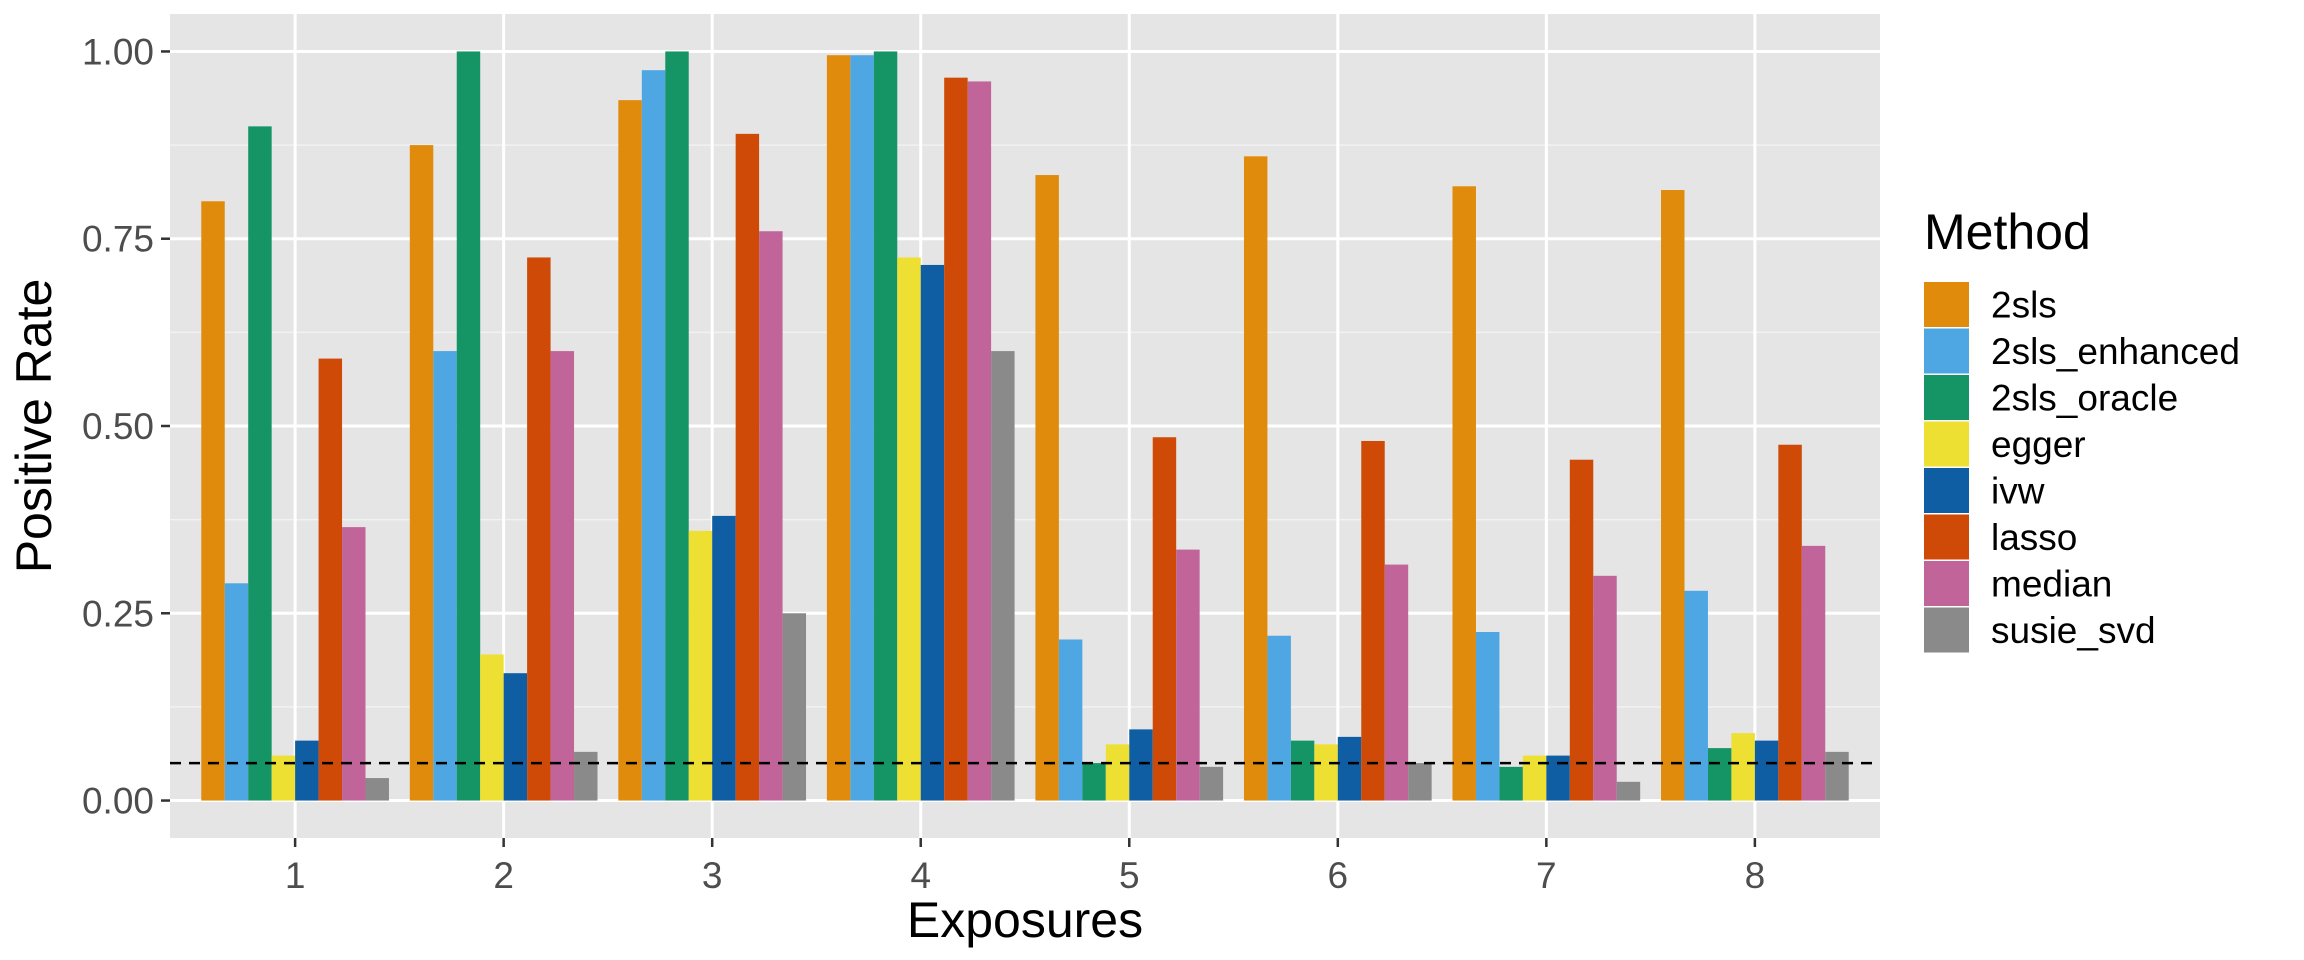 This screenshot has height=960, width=2304. Describe the element at coordinates (712, 875) in the screenshot. I see `x-tick-label: 3` at that location.